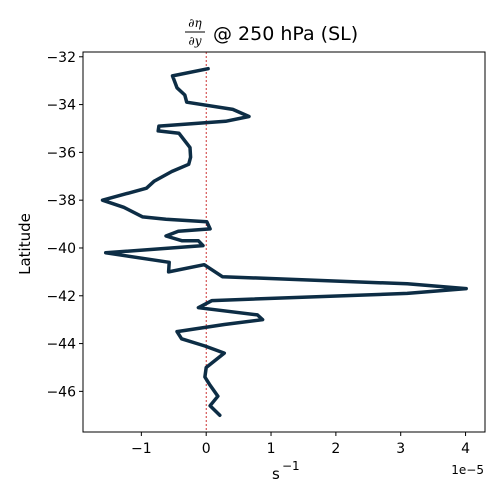  I want to click on x-tick-label: 0, so click(206, 449).